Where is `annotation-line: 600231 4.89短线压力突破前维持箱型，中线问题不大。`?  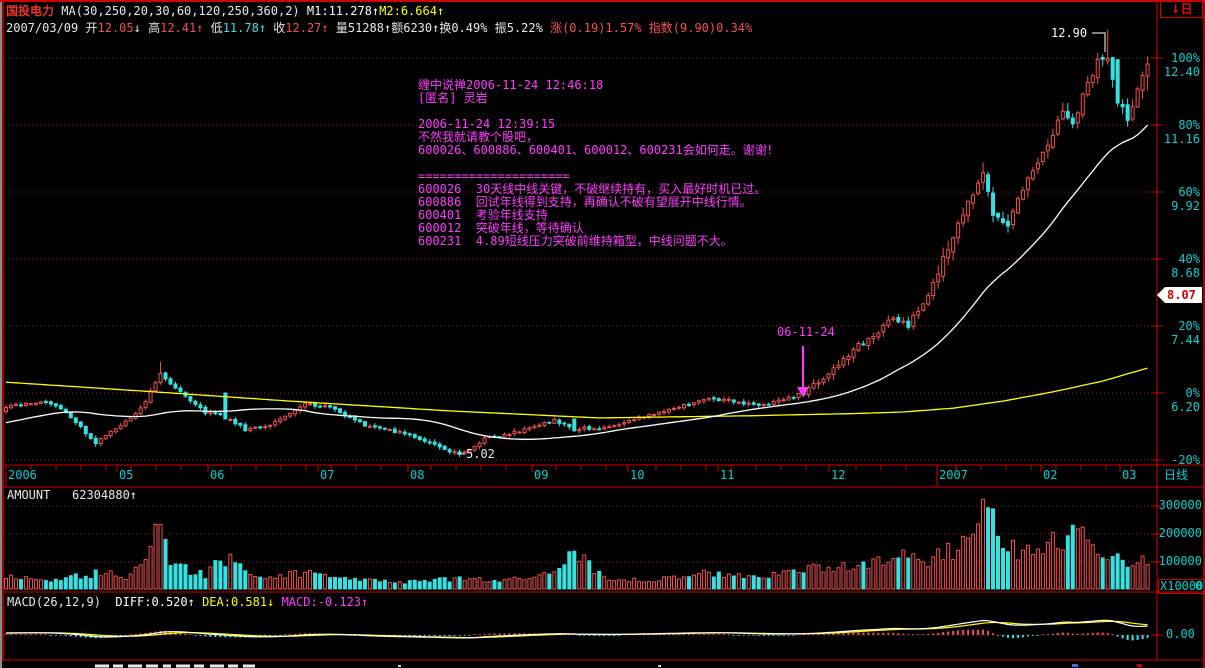 annotation-line: 600231 4.89短线压力突破前维持箱型，中线问题不大。 is located at coordinates (575, 241).